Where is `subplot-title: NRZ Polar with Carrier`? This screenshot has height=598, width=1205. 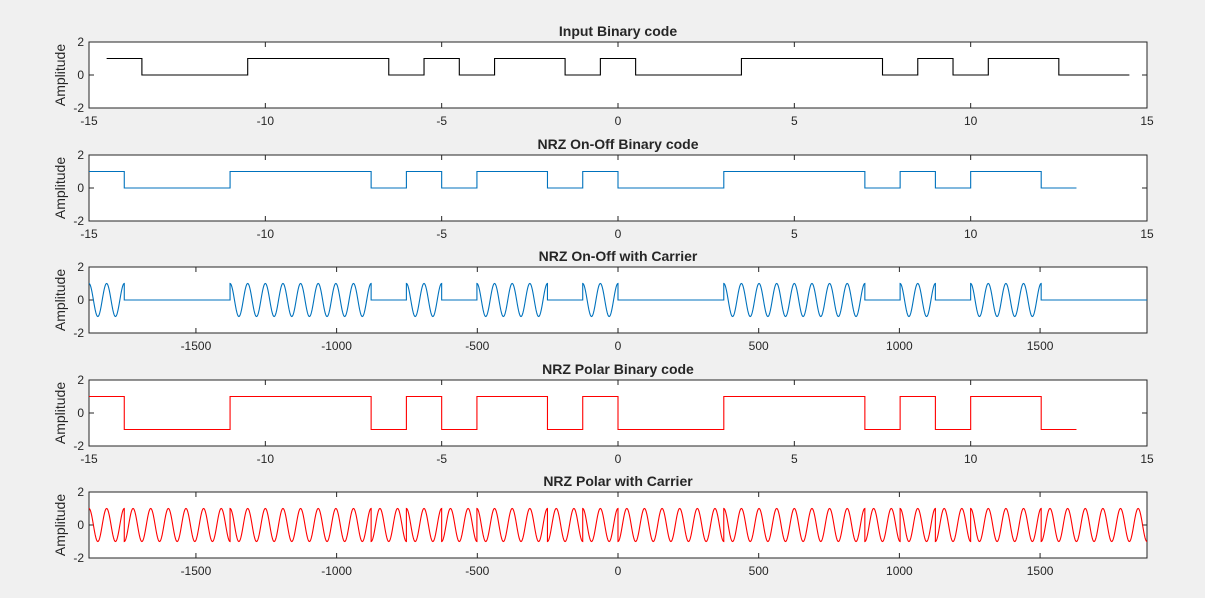 subplot-title: NRZ Polar with Carrier is located at coordinates (618, 481).